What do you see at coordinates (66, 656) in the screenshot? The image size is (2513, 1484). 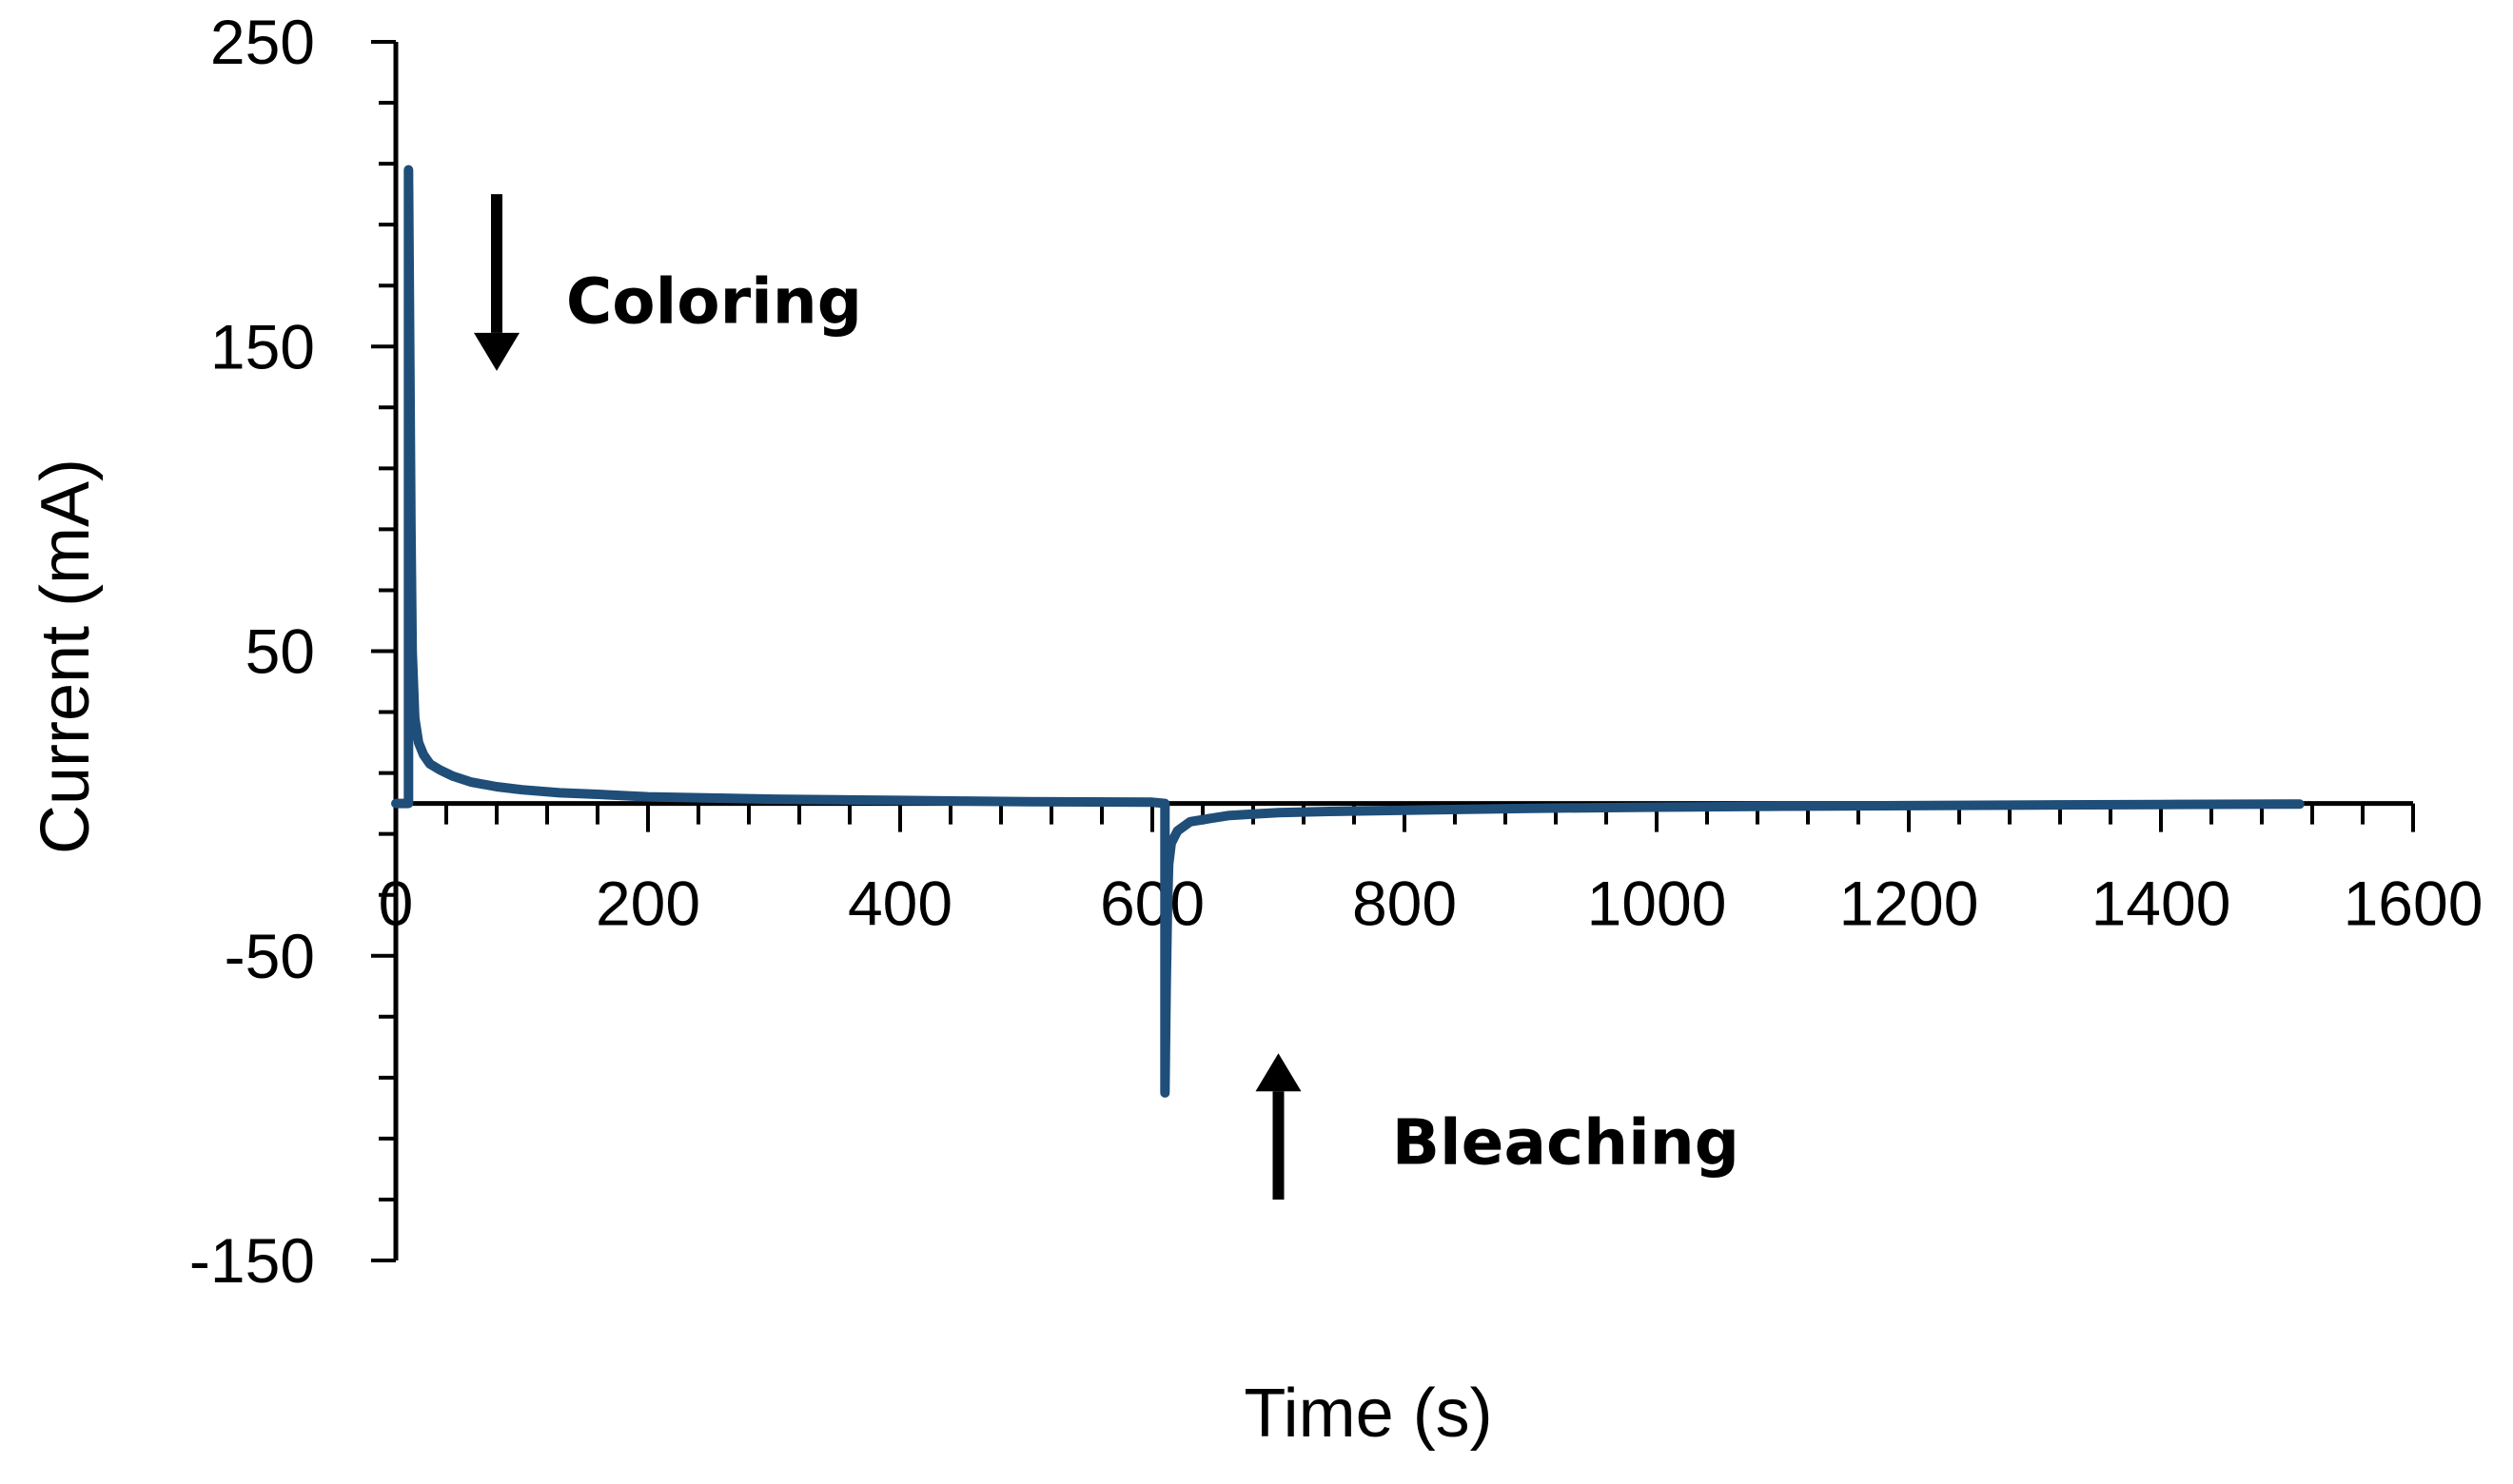 I see `y-axis-title: Current (mA)` at bounding box center [66, 656].